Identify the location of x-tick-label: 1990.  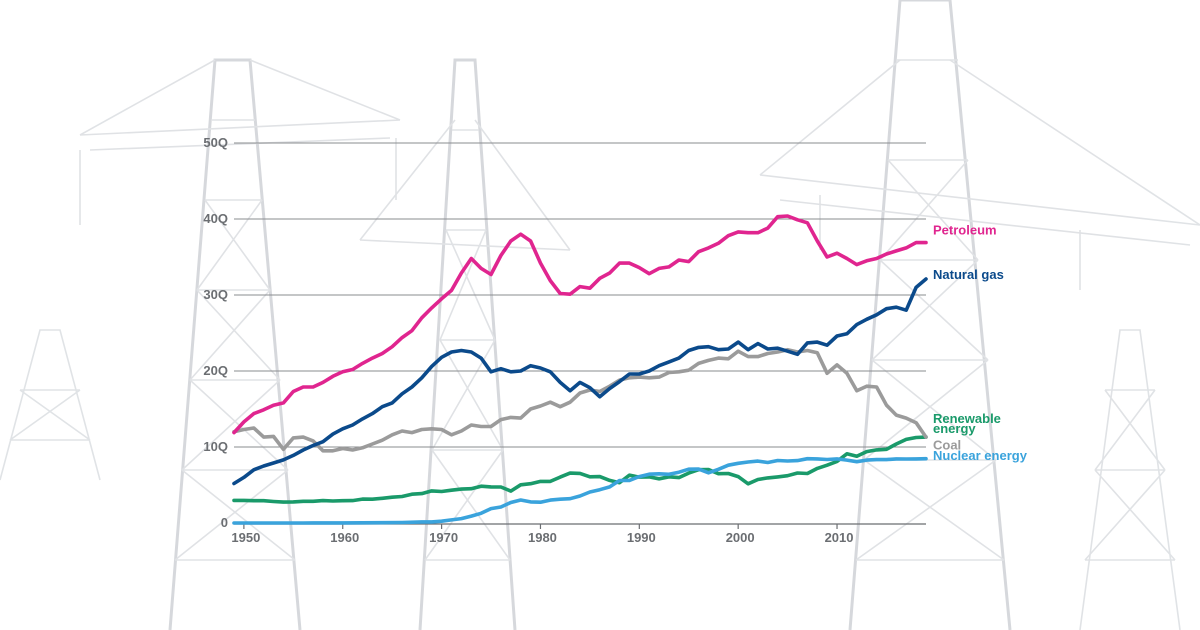
(641, 537).